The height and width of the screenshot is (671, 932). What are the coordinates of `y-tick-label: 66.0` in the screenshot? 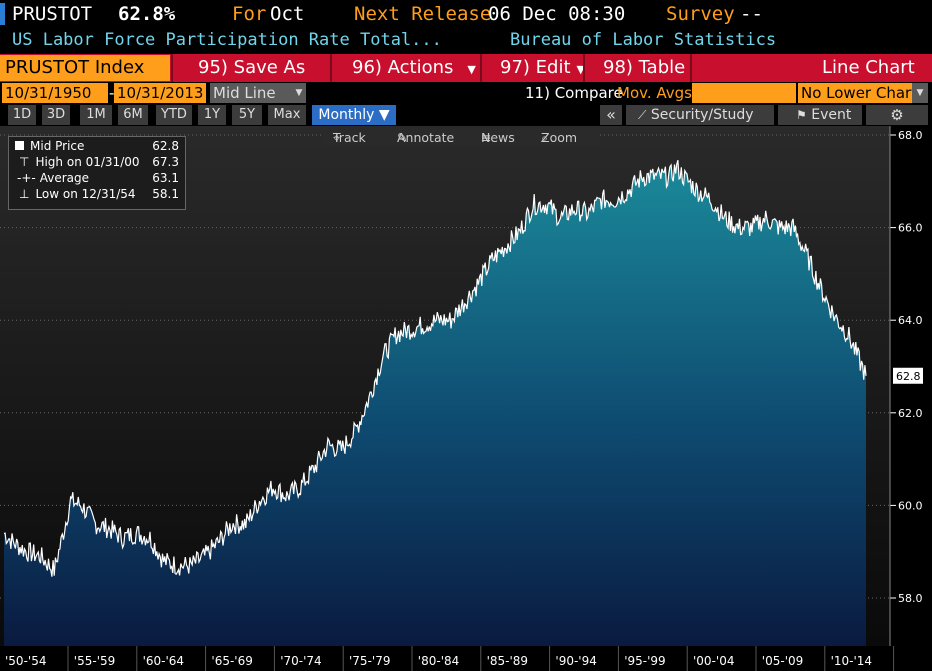 It's located at (910, 228).